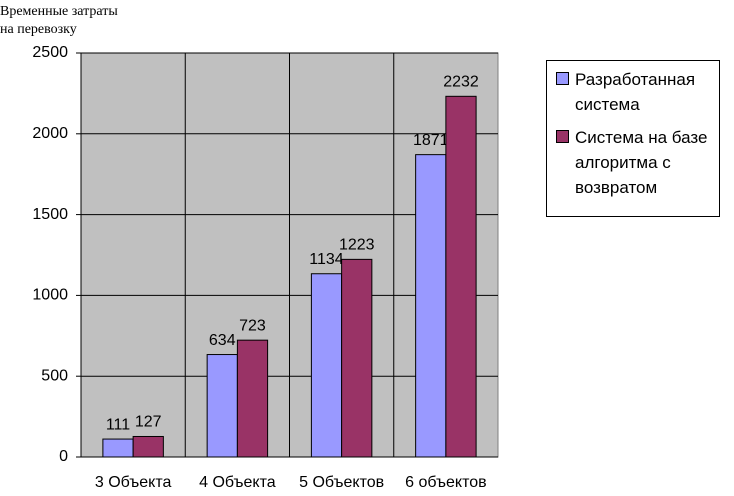  Describe the element at coordinates (357, 245) in the screenshot. I see `data-label: 1223` at that location.